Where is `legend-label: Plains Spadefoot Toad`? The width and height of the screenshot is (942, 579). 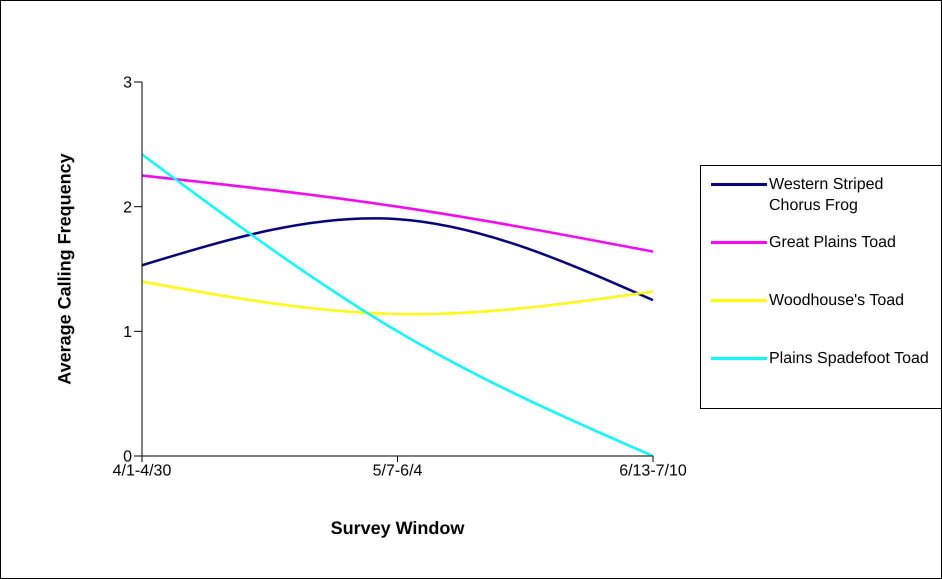
legend-label: Plains Spadefoot Toad is located at coordinates (849, 359).